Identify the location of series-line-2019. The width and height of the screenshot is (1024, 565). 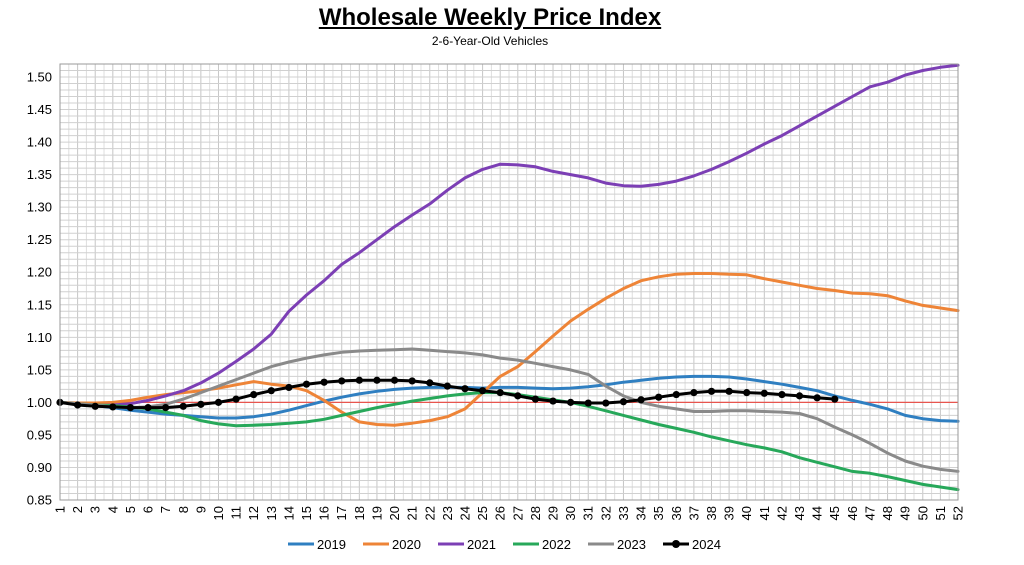
(509, 398).